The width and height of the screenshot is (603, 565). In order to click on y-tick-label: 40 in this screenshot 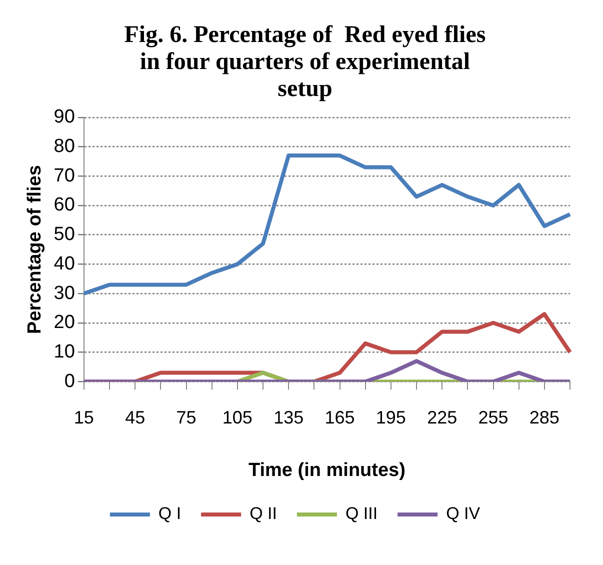, I will do `click(64, 263)`.